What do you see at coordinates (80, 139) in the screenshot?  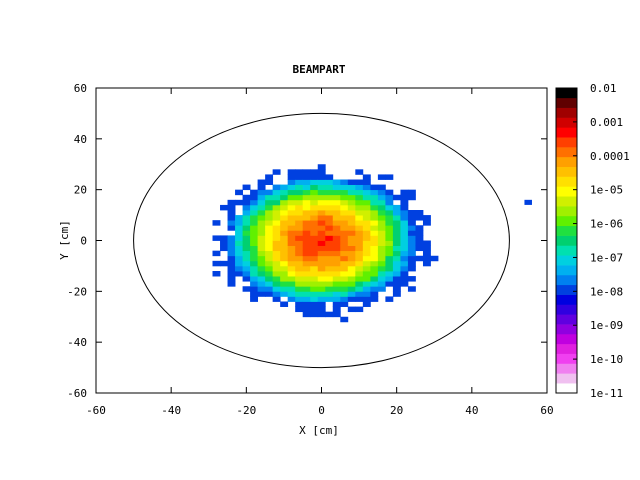 I see `y-tick-label: 40` at bounding box center [80, 139].